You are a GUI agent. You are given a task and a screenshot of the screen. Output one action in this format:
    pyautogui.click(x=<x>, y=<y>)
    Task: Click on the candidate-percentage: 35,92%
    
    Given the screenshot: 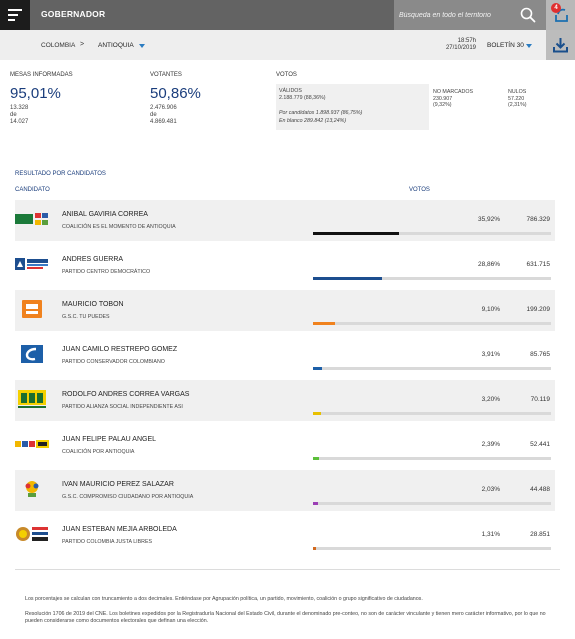 What is the action you would take?
    pyautogui.click(x=488, y=219)
    